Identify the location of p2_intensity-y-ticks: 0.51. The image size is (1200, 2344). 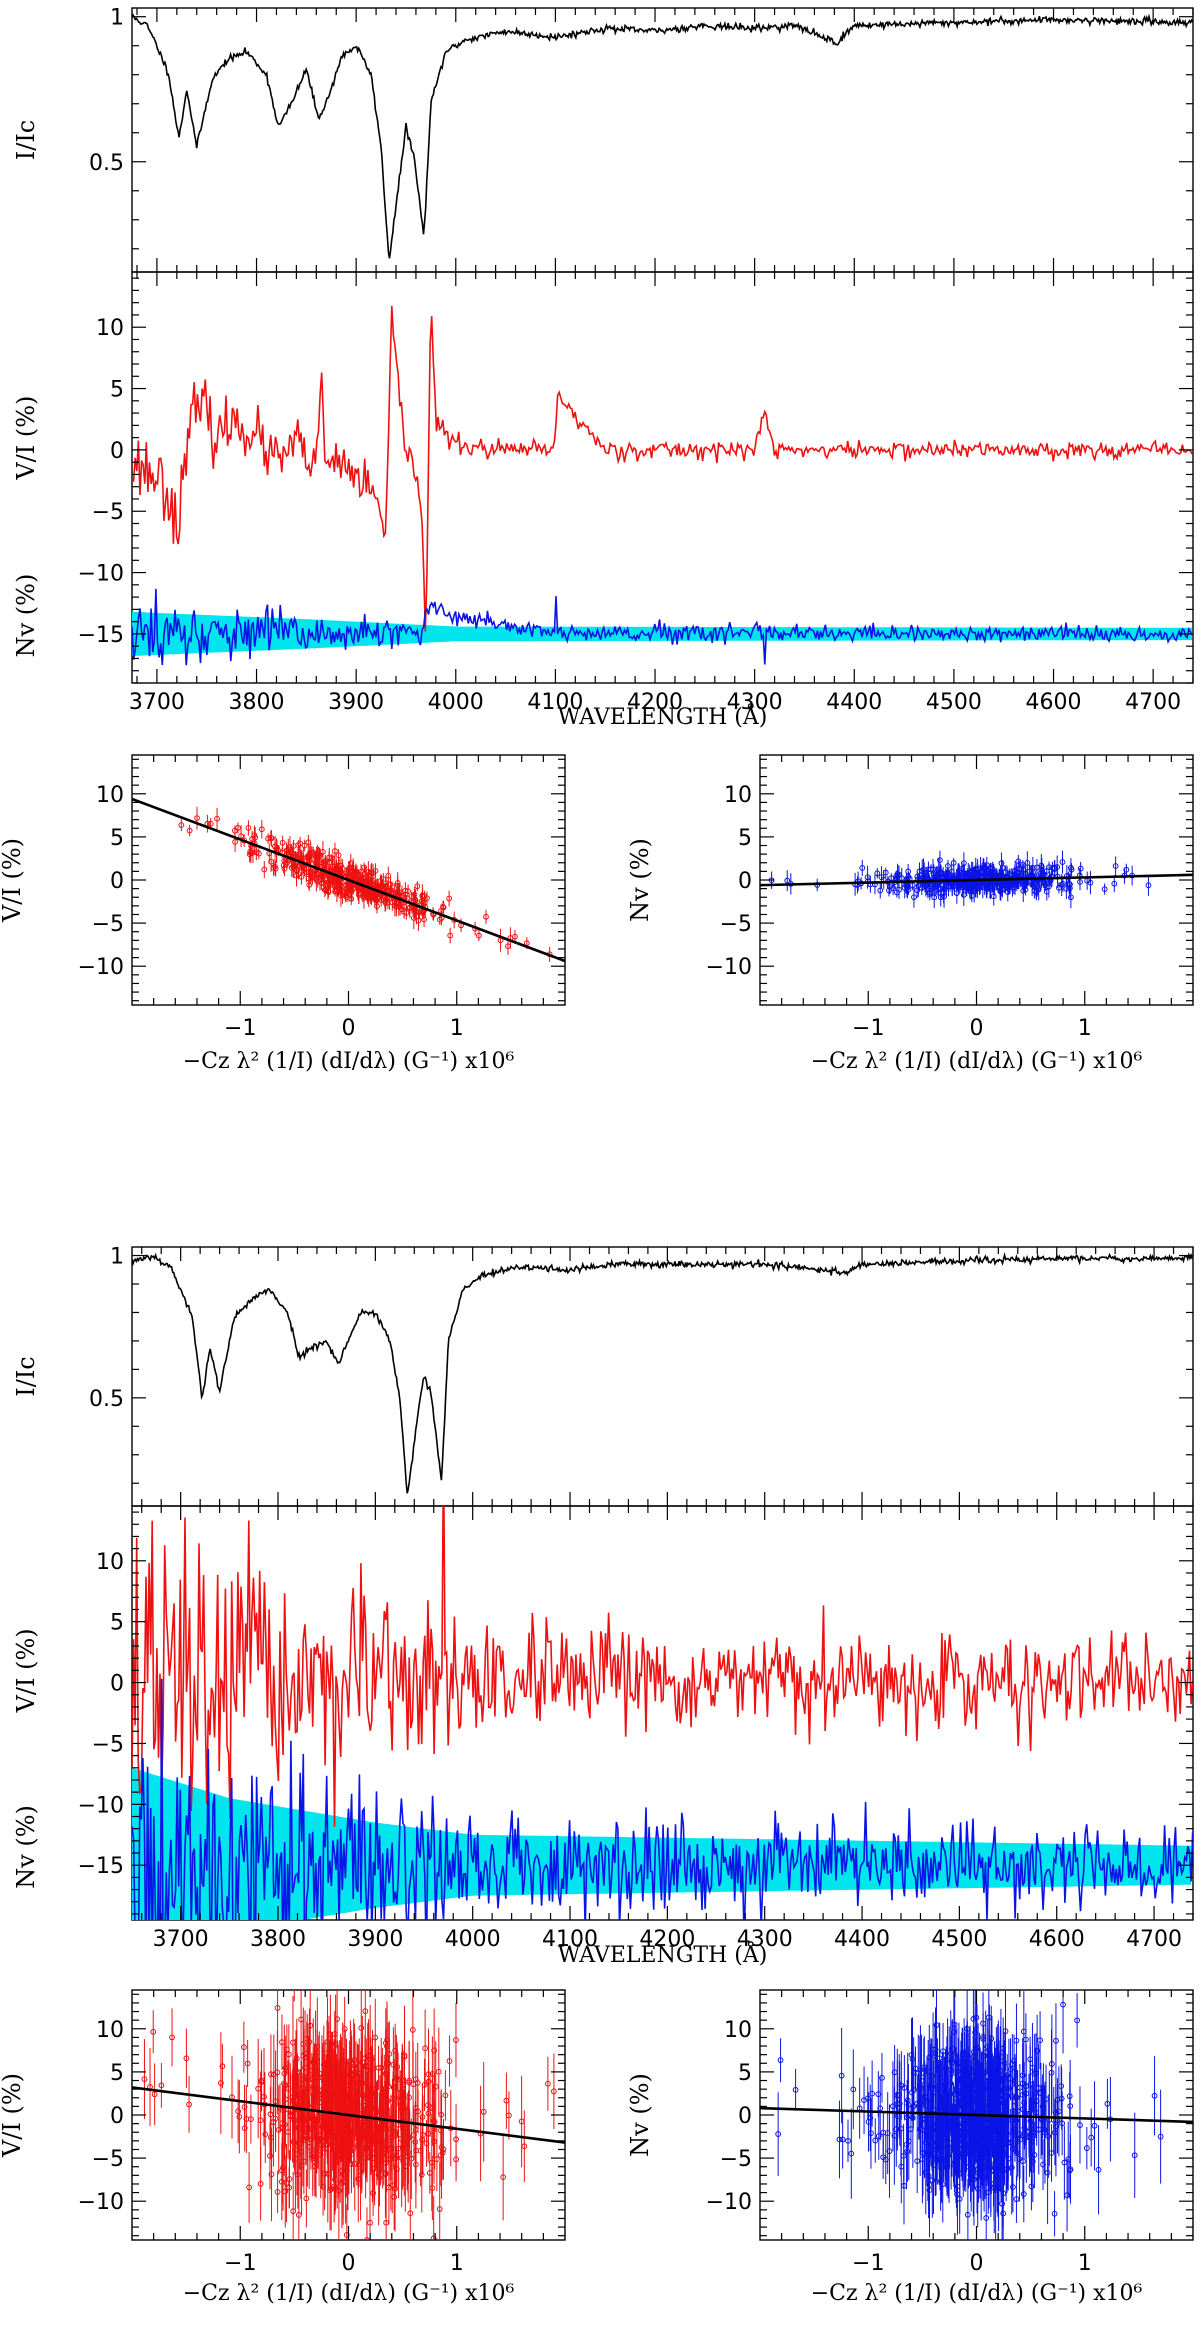
(641, 1364).